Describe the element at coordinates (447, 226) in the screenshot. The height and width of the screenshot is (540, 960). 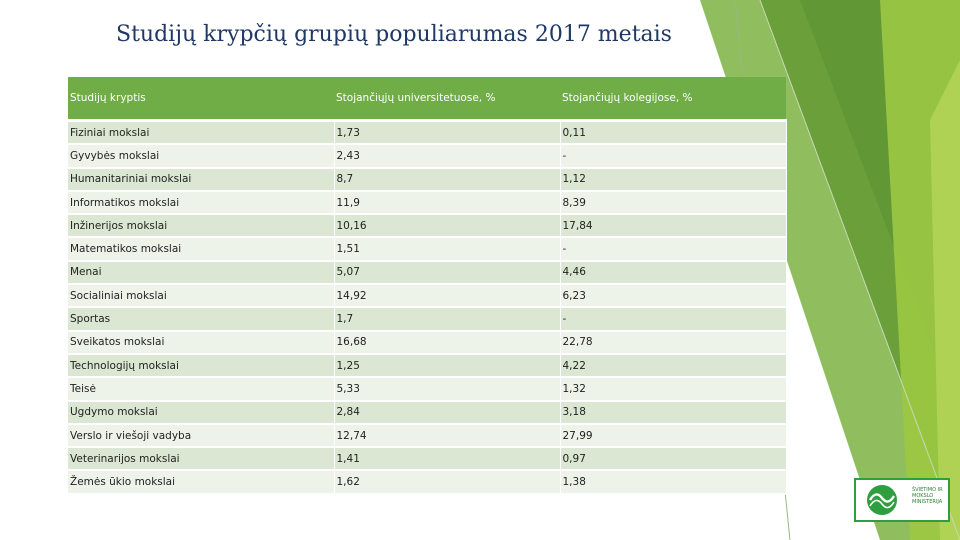
I see `cell-university-pct: 10,16` at that location.